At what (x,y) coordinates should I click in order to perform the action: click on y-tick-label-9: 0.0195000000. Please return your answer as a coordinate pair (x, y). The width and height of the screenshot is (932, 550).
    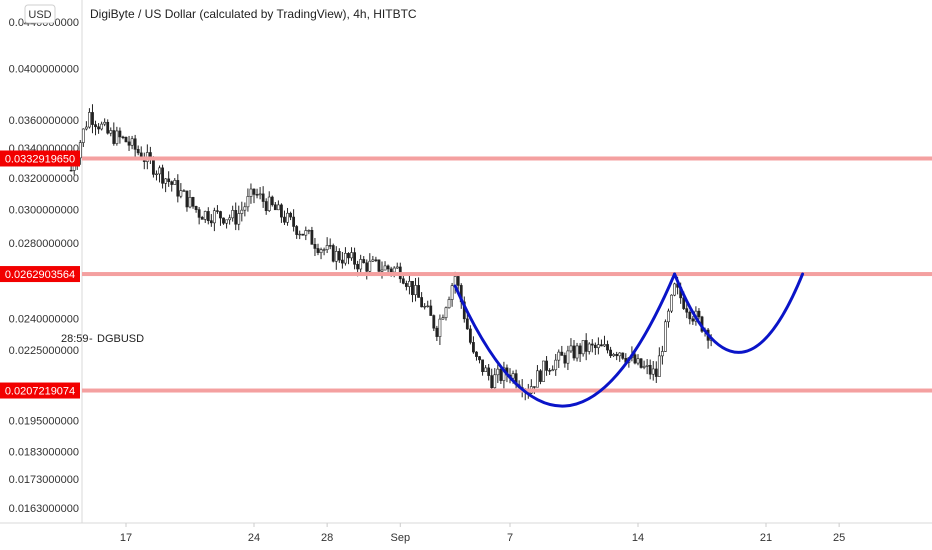
    Looking at the image, I should click on (44, 421).